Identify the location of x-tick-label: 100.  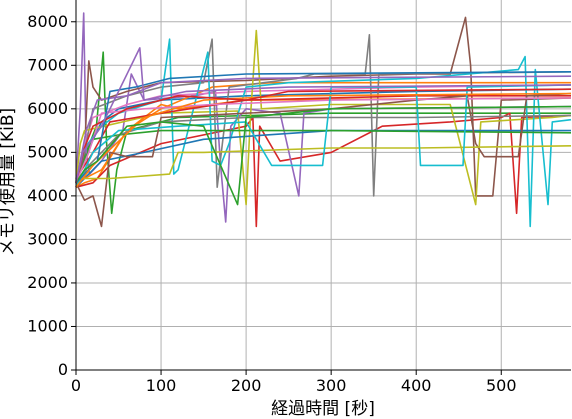
(161, 385).